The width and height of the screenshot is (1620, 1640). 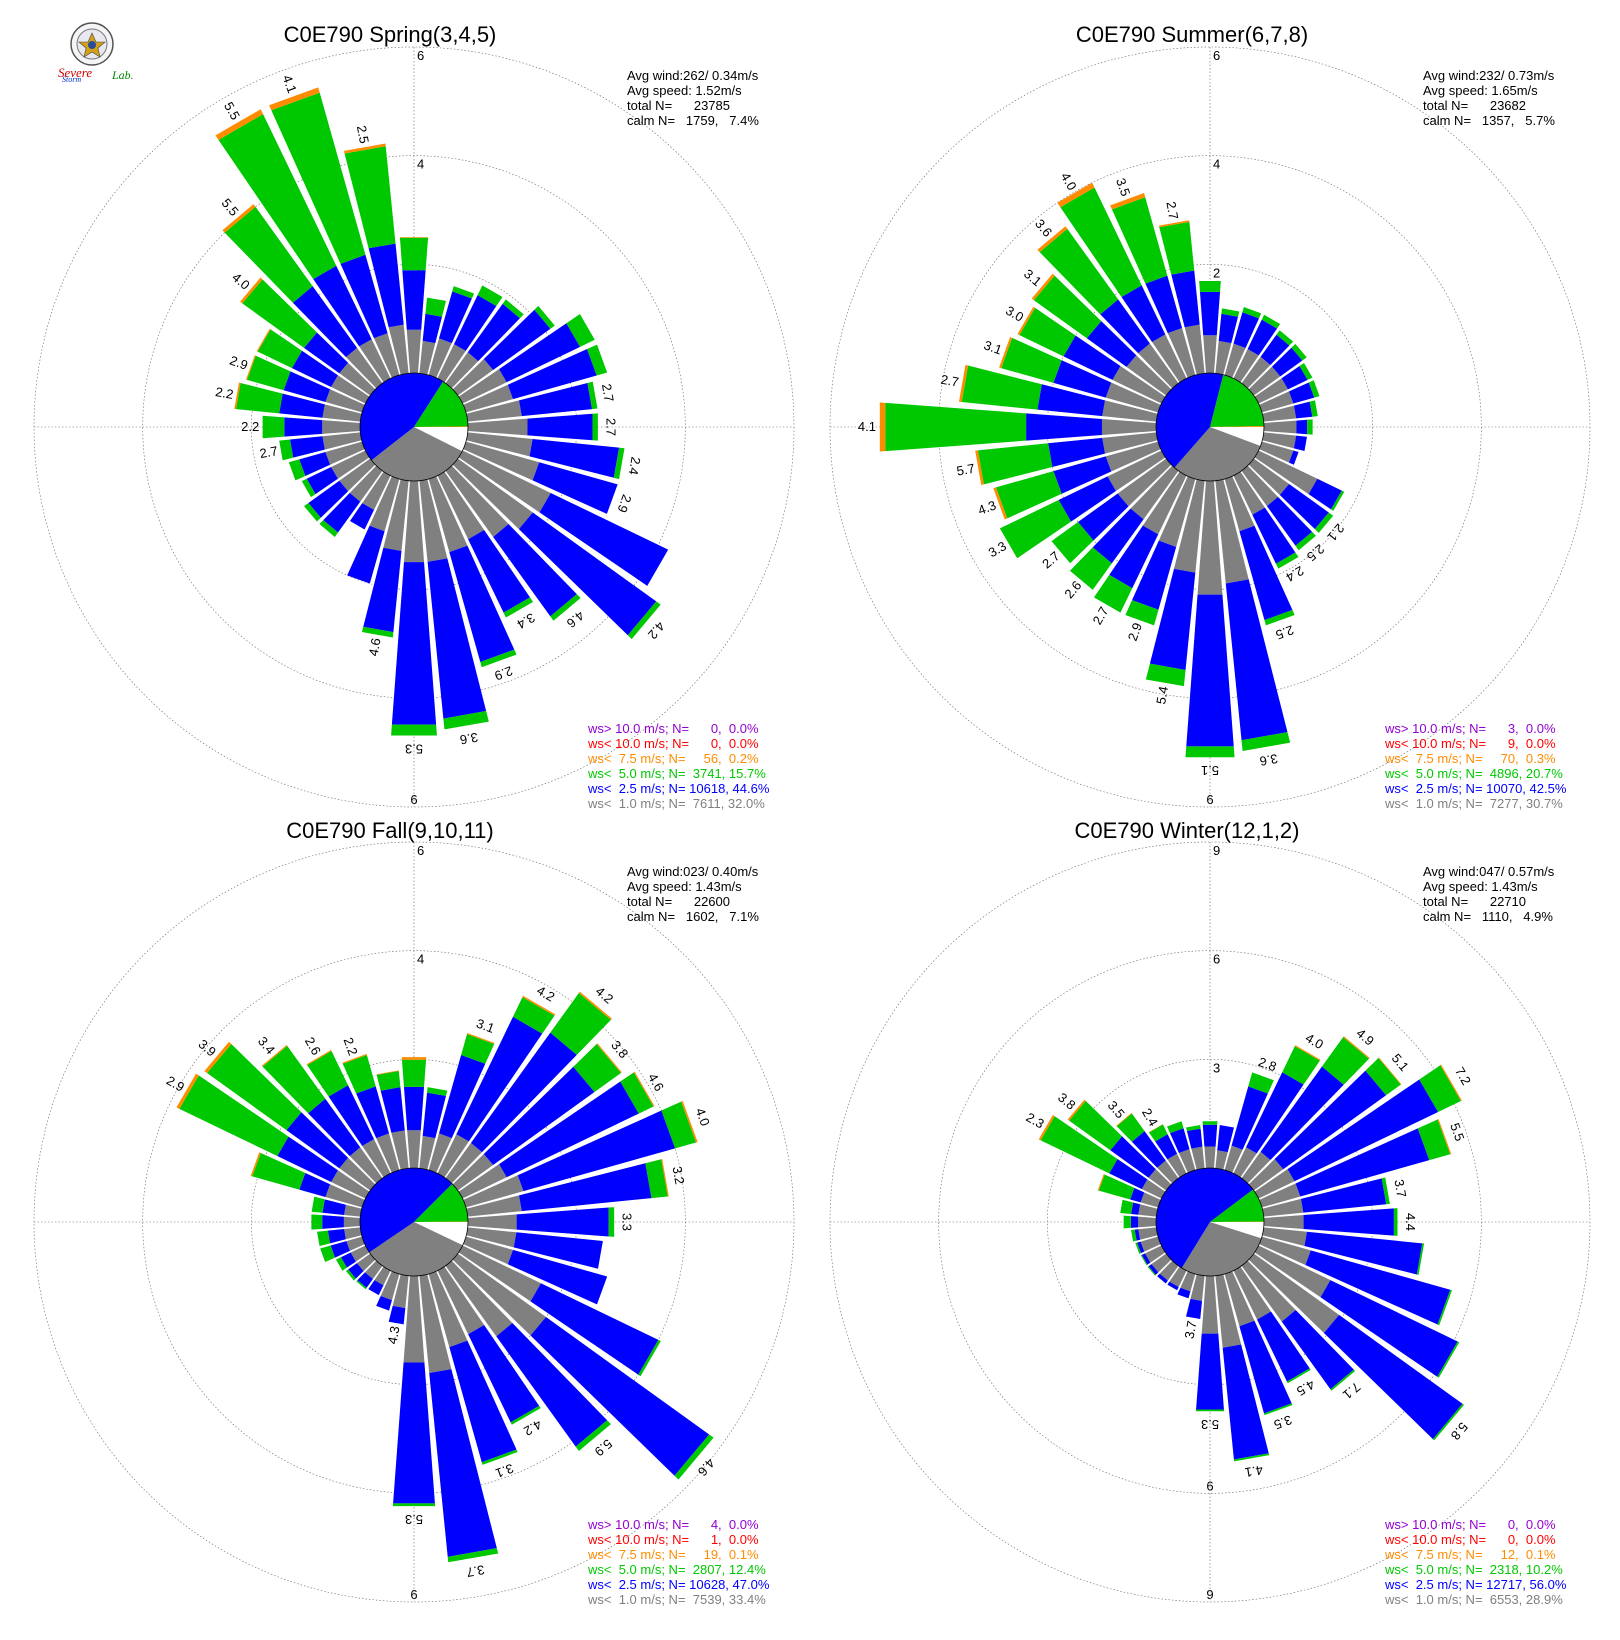 I want to click on bar-250deg, so click(x=326, y=461).